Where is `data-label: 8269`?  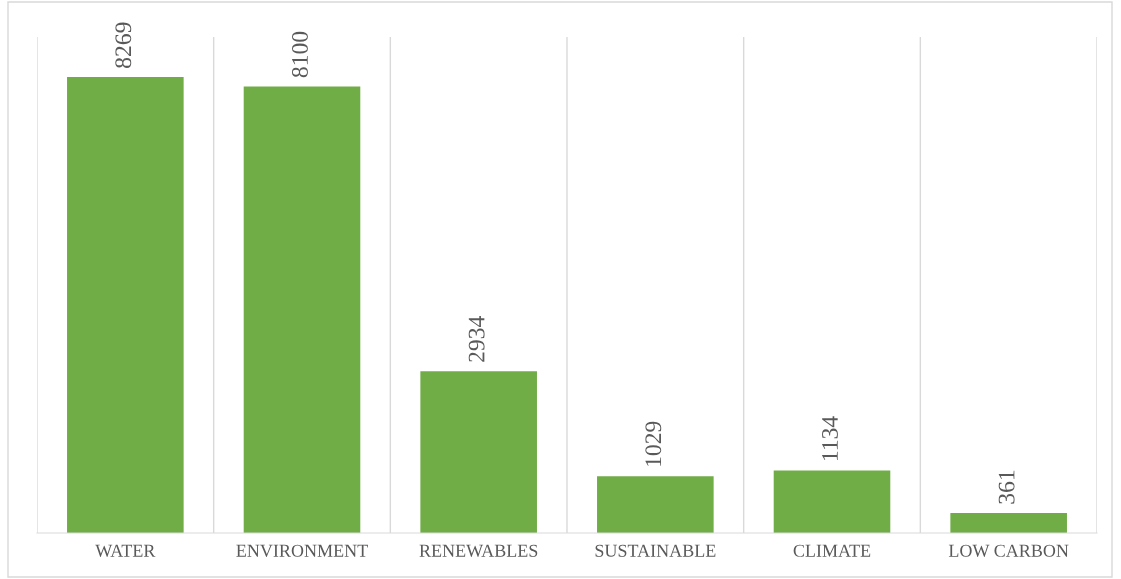
data-label: 8269 is located at coordinates (123, 45).